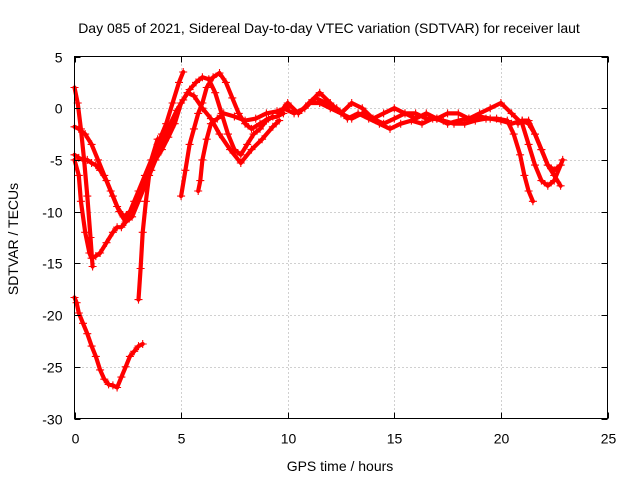 Image resolution: width=640 pixels, height=480 pixels. Describe the element at coordinates (52, 368) in the screenshot. I see `y-tick-label: -25` at that location.